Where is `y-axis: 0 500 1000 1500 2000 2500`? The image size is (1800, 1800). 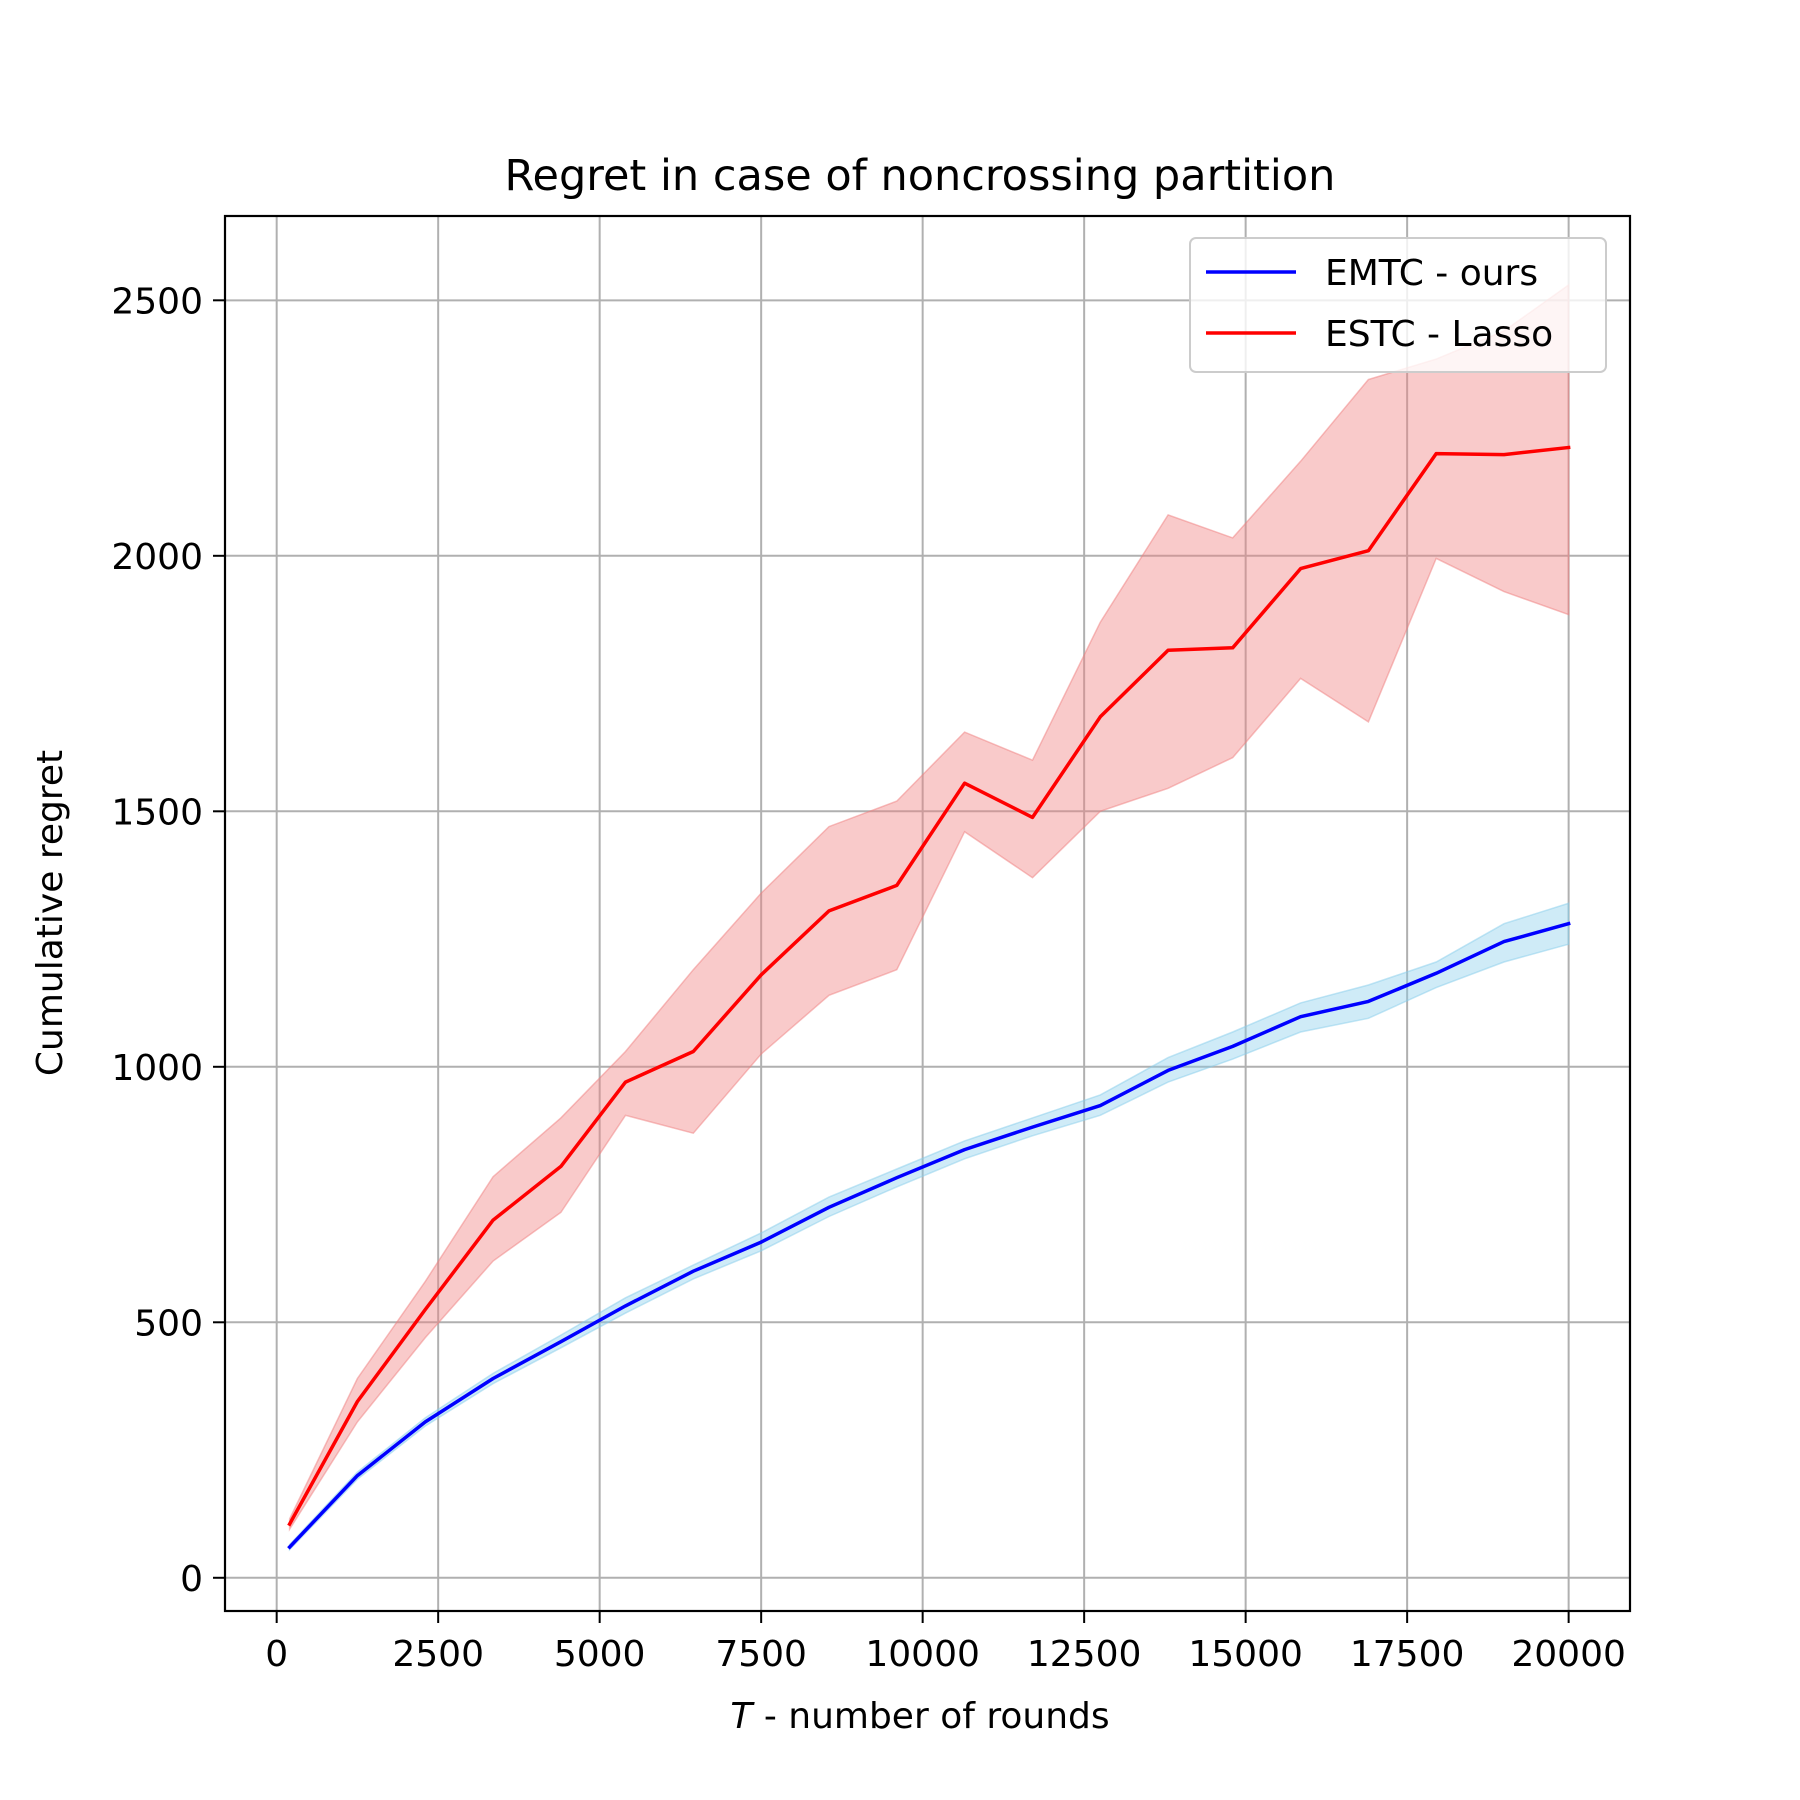
y-axis: 0 500 1000 1500 2000 2500 is located at coordinates (168, 940).